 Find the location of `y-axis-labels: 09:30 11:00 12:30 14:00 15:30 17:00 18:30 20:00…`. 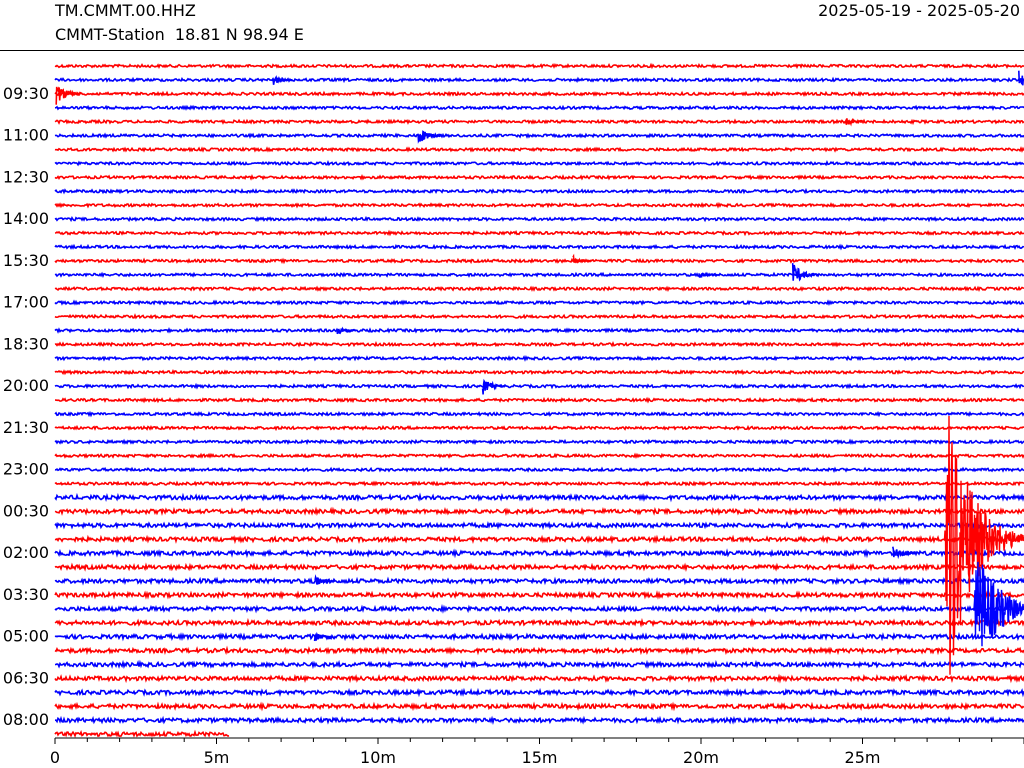

y-axis-labels: 09:30 11:00 12:30 14:00 15:30 17:00 18:30 20:00… is located at coordinates (26, 406).